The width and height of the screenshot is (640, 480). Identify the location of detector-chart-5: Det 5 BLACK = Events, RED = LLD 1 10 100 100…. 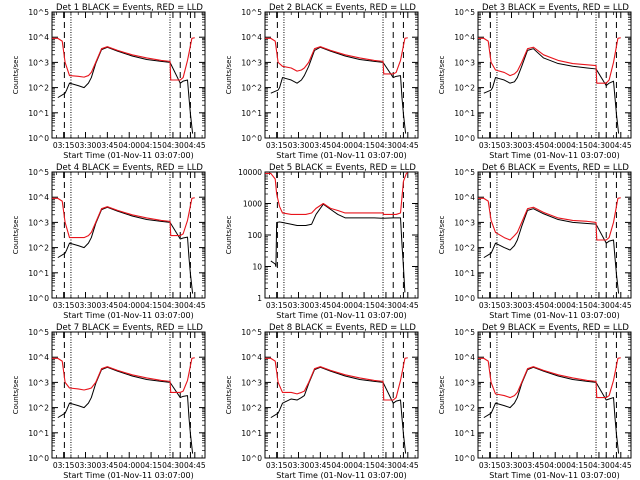
(322, 241).